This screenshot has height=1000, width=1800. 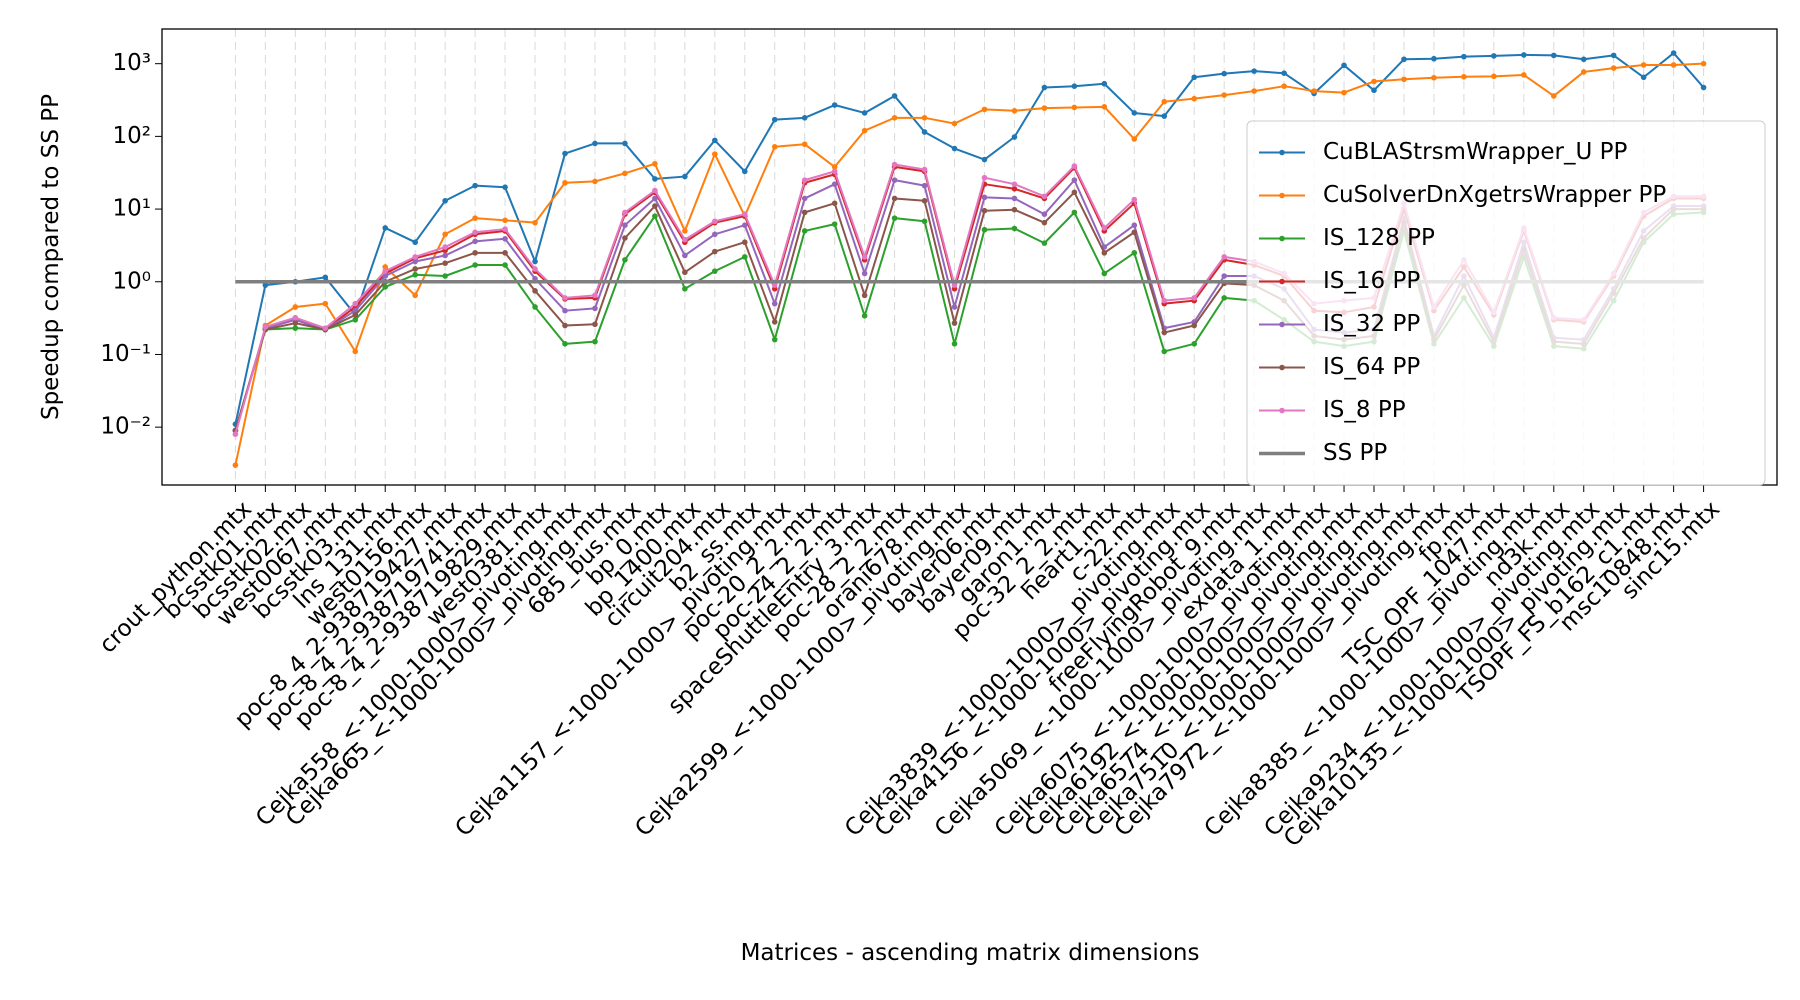 I want to click on y-tick-label: 10⁻¹, so click(x=125, y=354).